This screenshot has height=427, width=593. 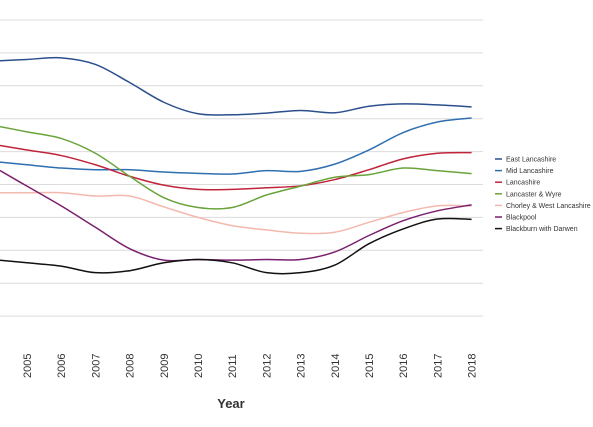 What do you see at coordinates (336, 366) in the screenshot?
I see `x-tick-label: 2014` at bounding box center [336, 366].